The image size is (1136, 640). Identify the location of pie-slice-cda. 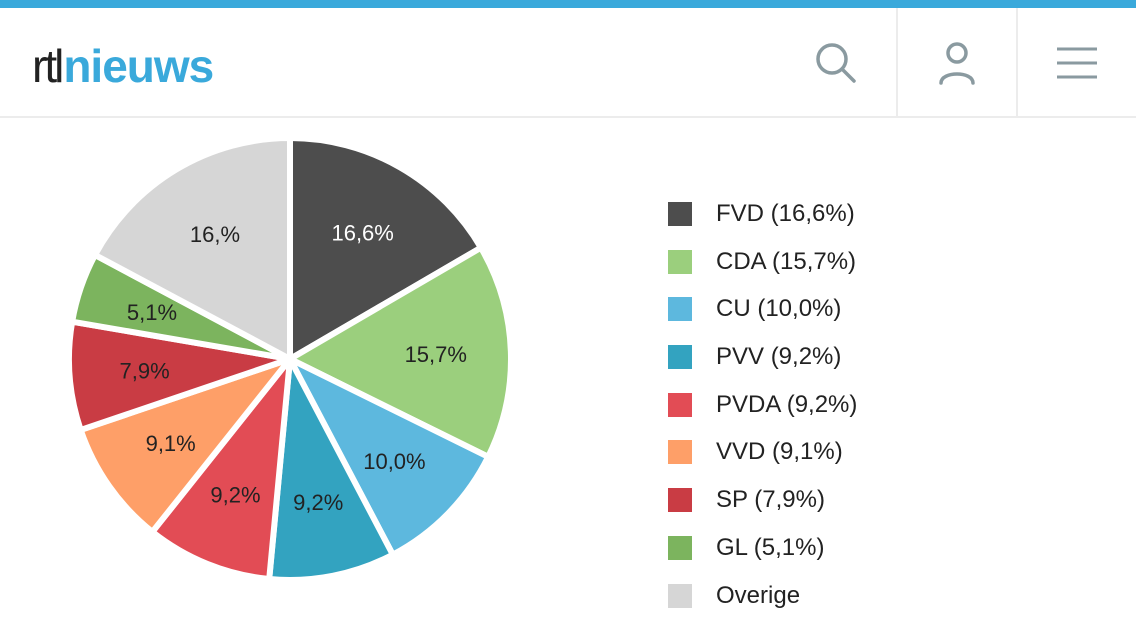
(400, 352).